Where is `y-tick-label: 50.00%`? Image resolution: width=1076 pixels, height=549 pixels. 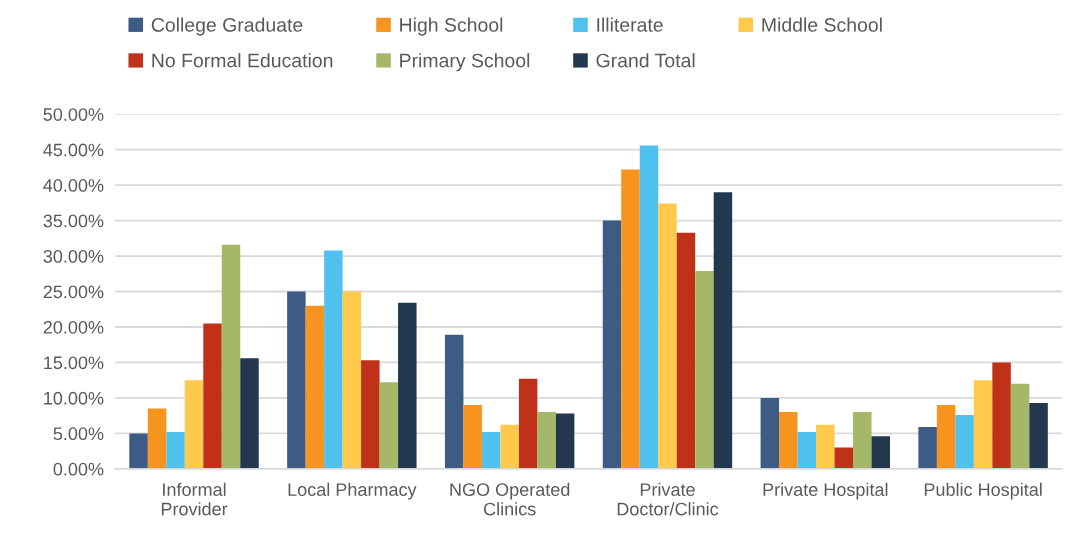 y-tick-label: 50.00% is located at coordinates (73, 114).